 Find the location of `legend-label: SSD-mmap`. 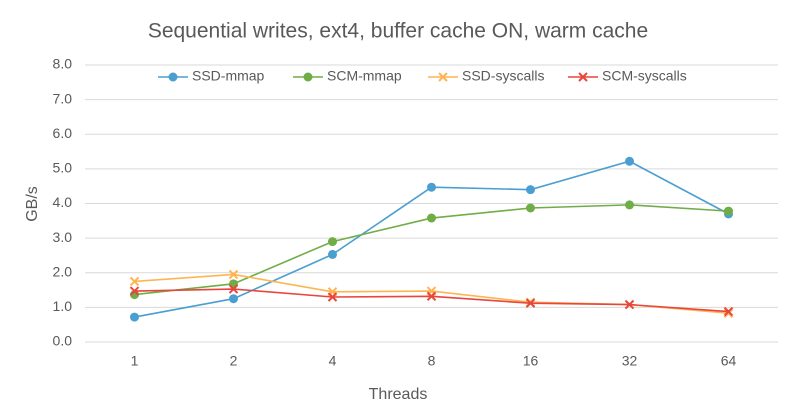

legend-label: SSD-mmap is located at coordinates (228, 76).